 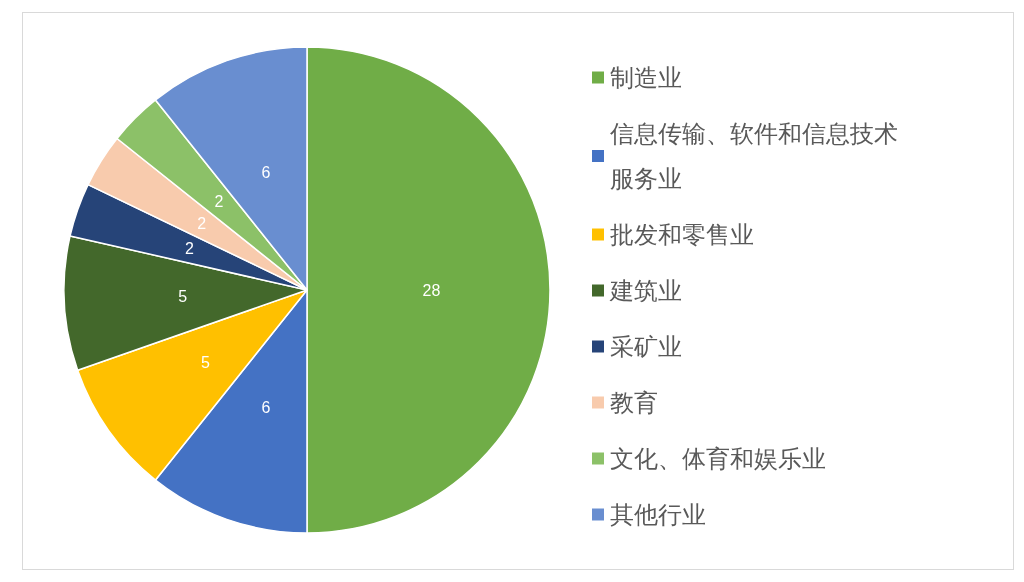 I want to click on legend-label: 建筑业, so click(x=645, y=290).